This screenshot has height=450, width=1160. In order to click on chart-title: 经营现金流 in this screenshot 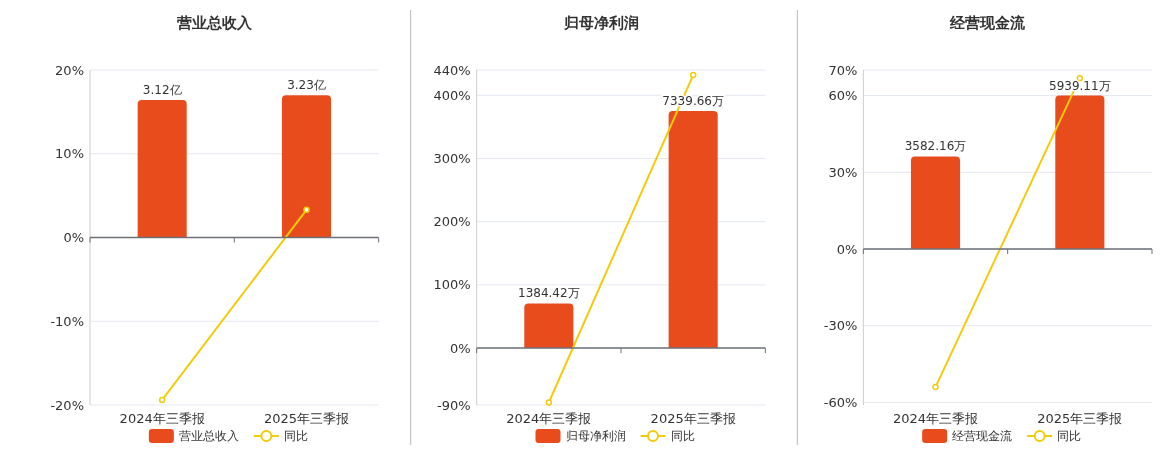, I will do `click(988, 23)`.